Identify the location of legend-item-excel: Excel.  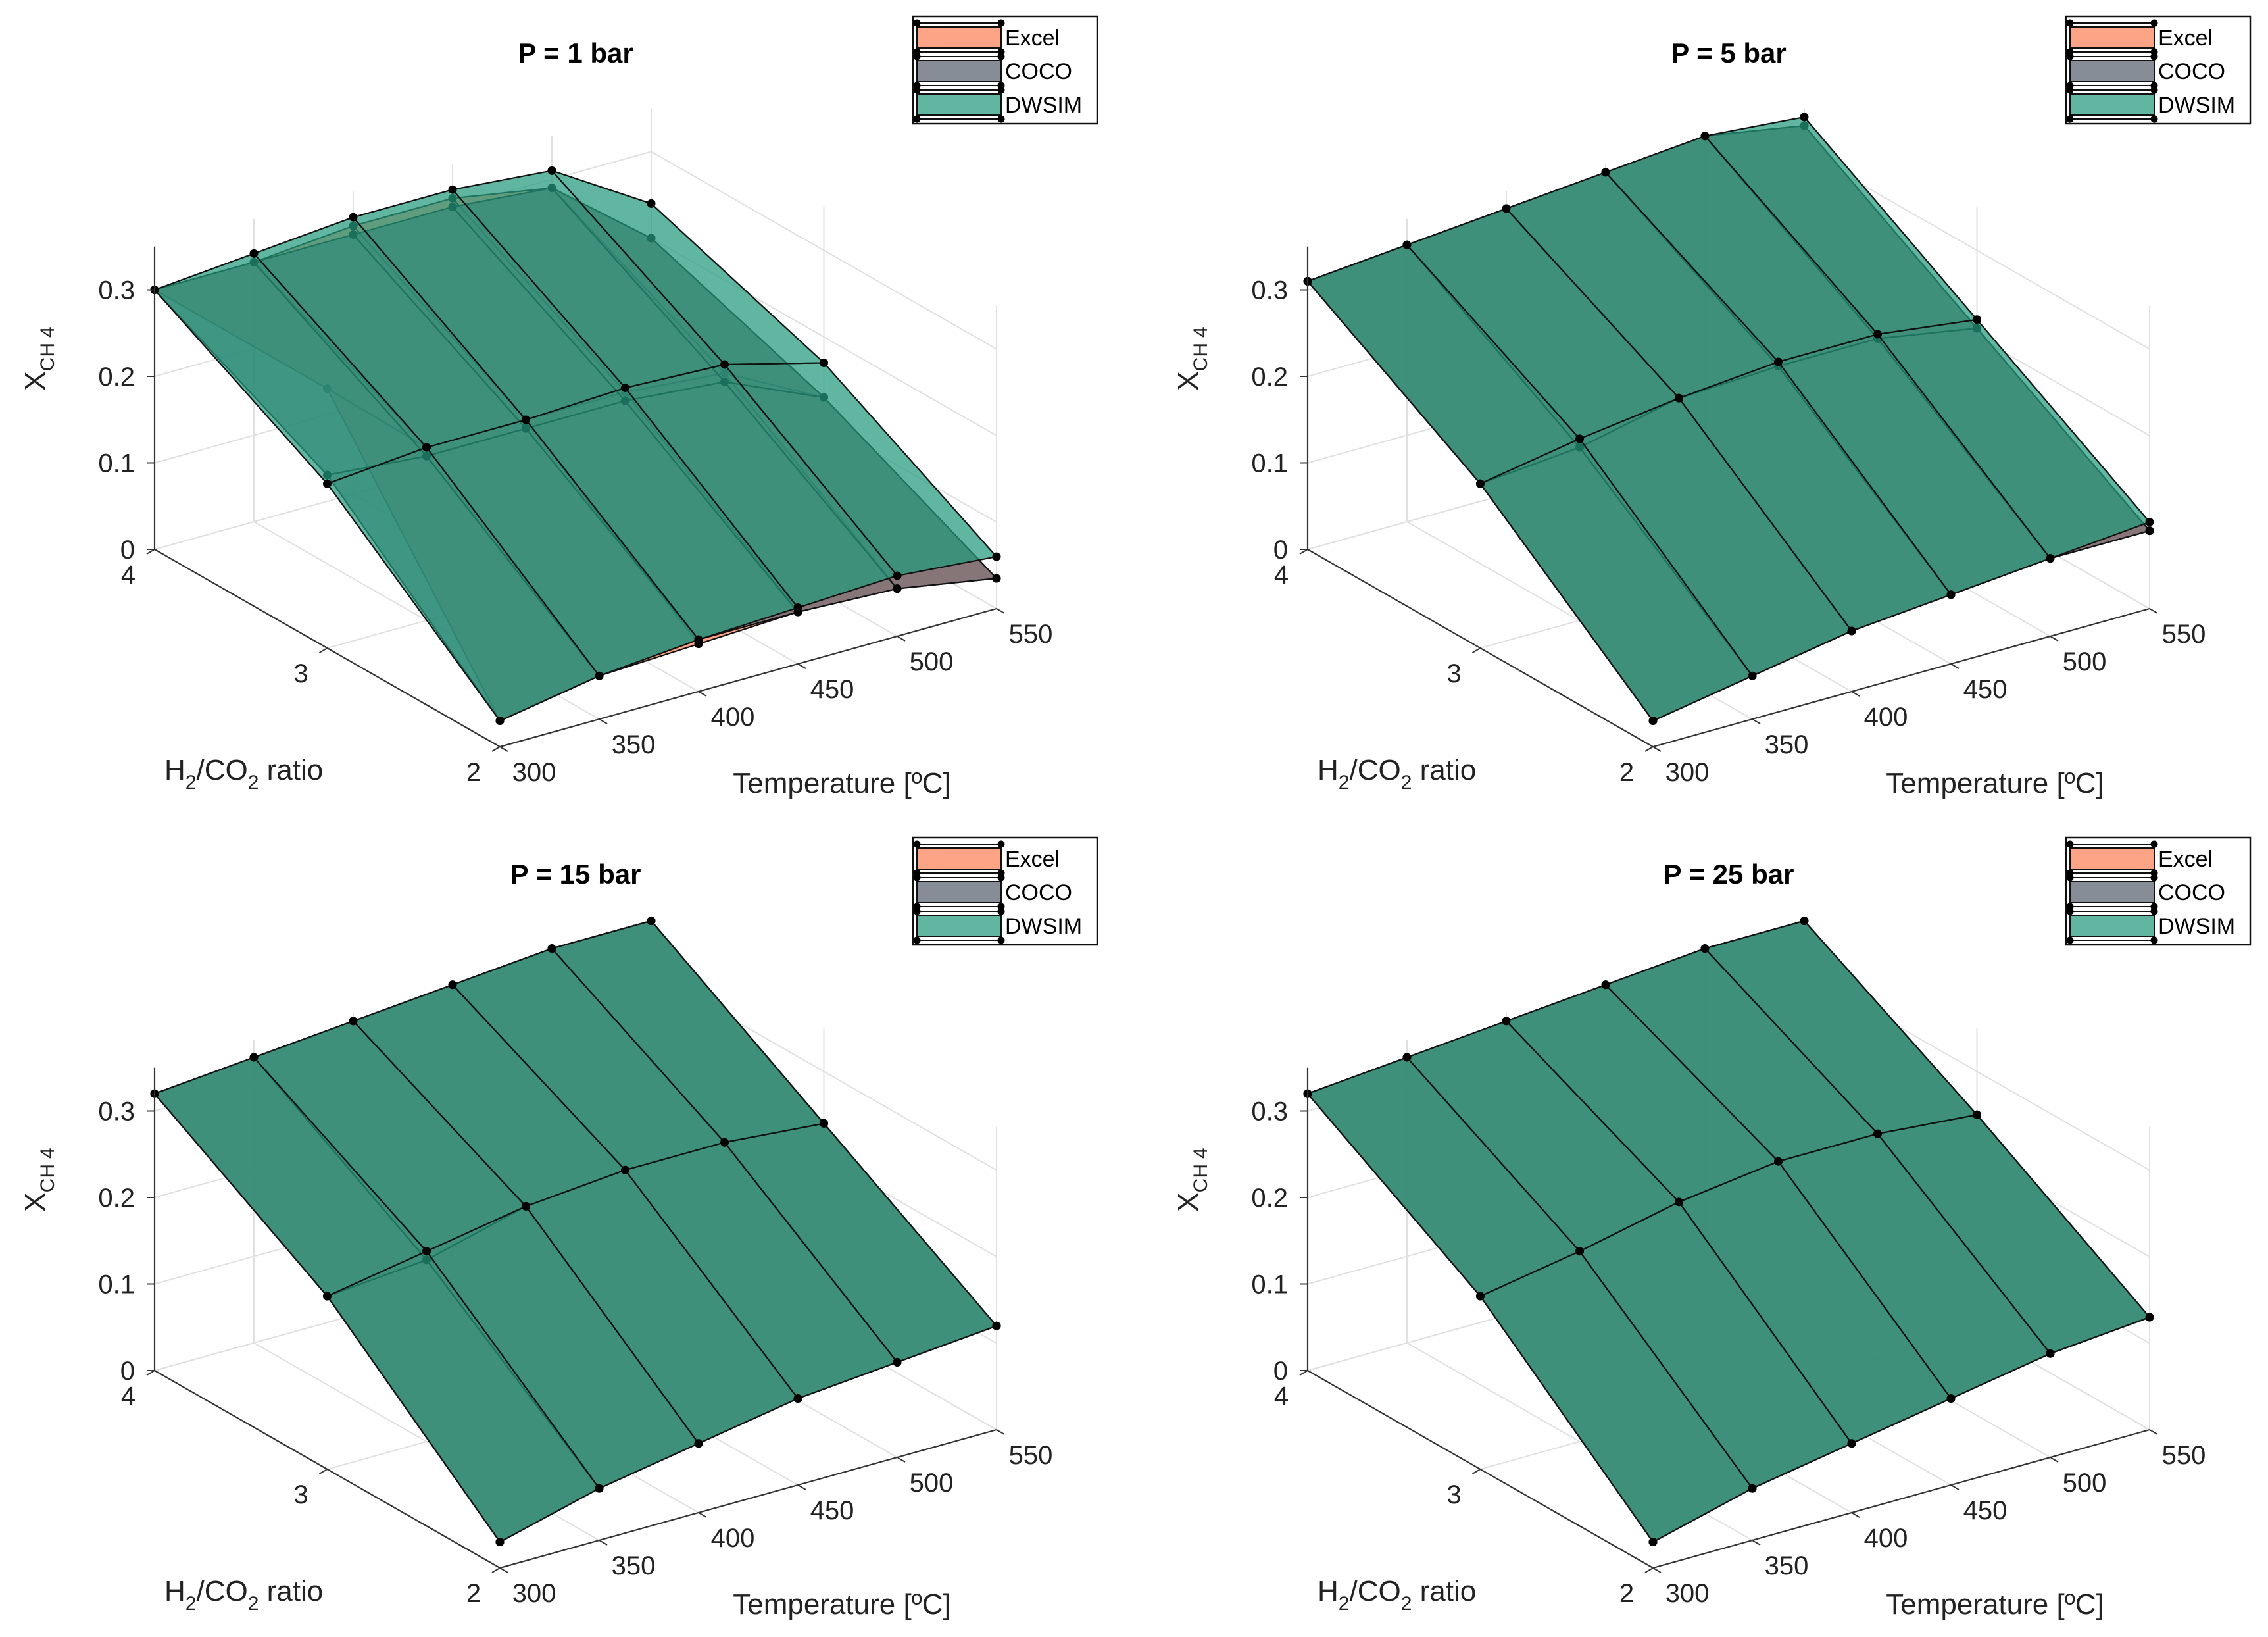
(2139, 37).